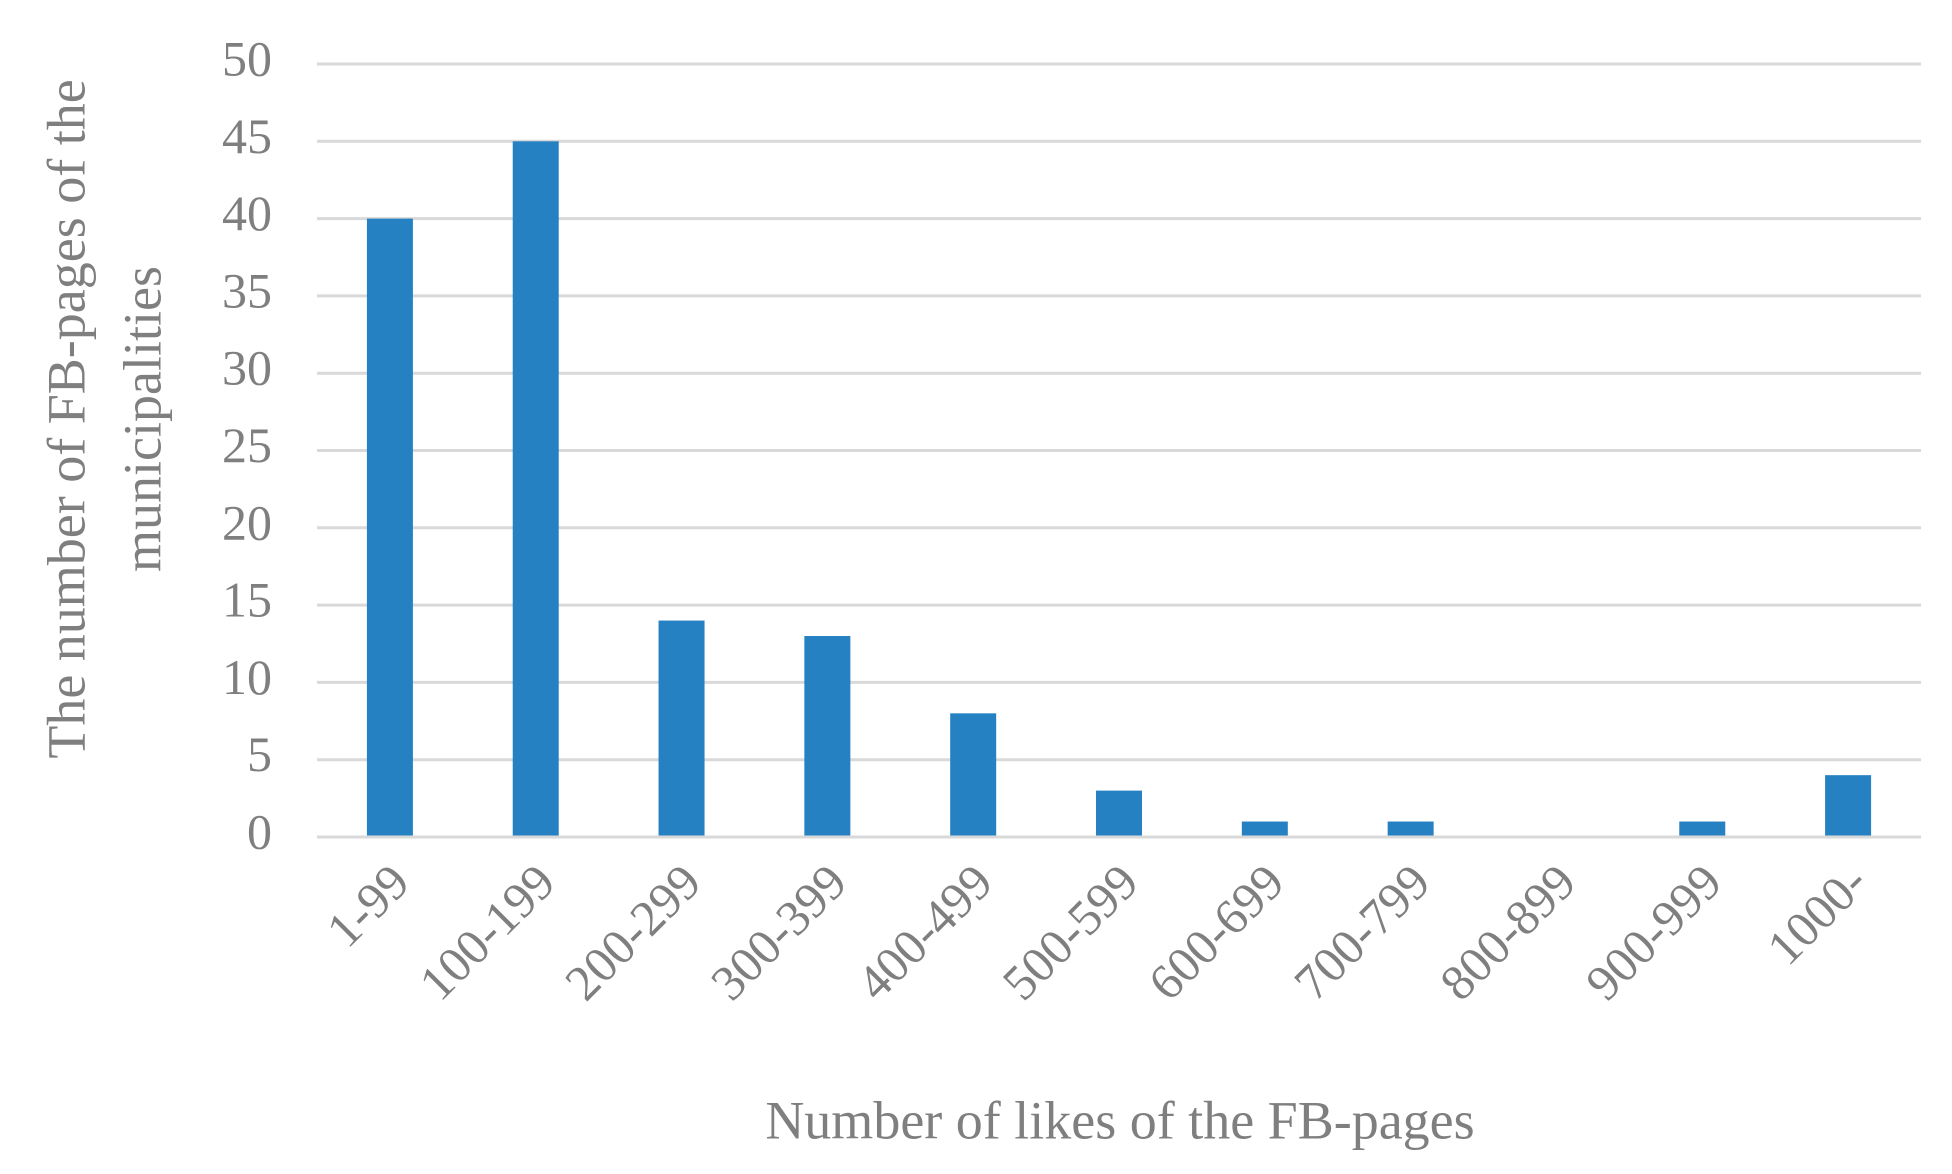 Image resolution: width=1952 pixels, height=1174 pixels. Describe the element at coordinates (632, 931) in the screenshot. I see `x-tick-label: 200-299` at that location.